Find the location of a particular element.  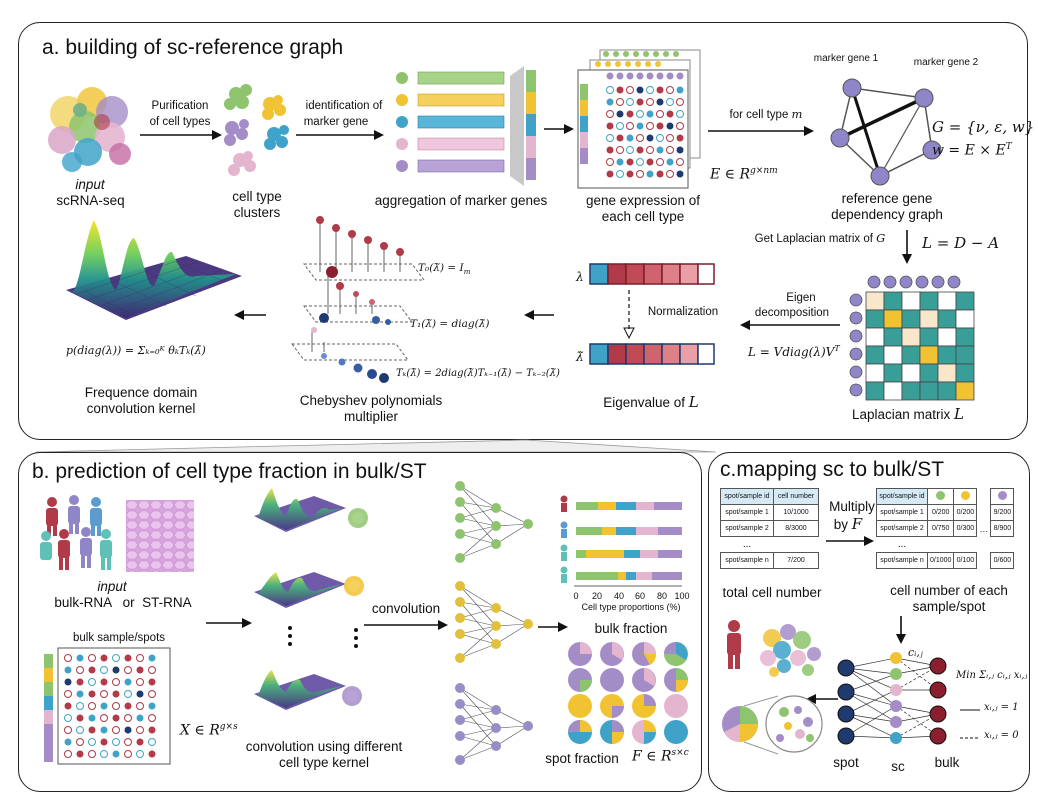

neural-networks is located at coordinates (494, 623).